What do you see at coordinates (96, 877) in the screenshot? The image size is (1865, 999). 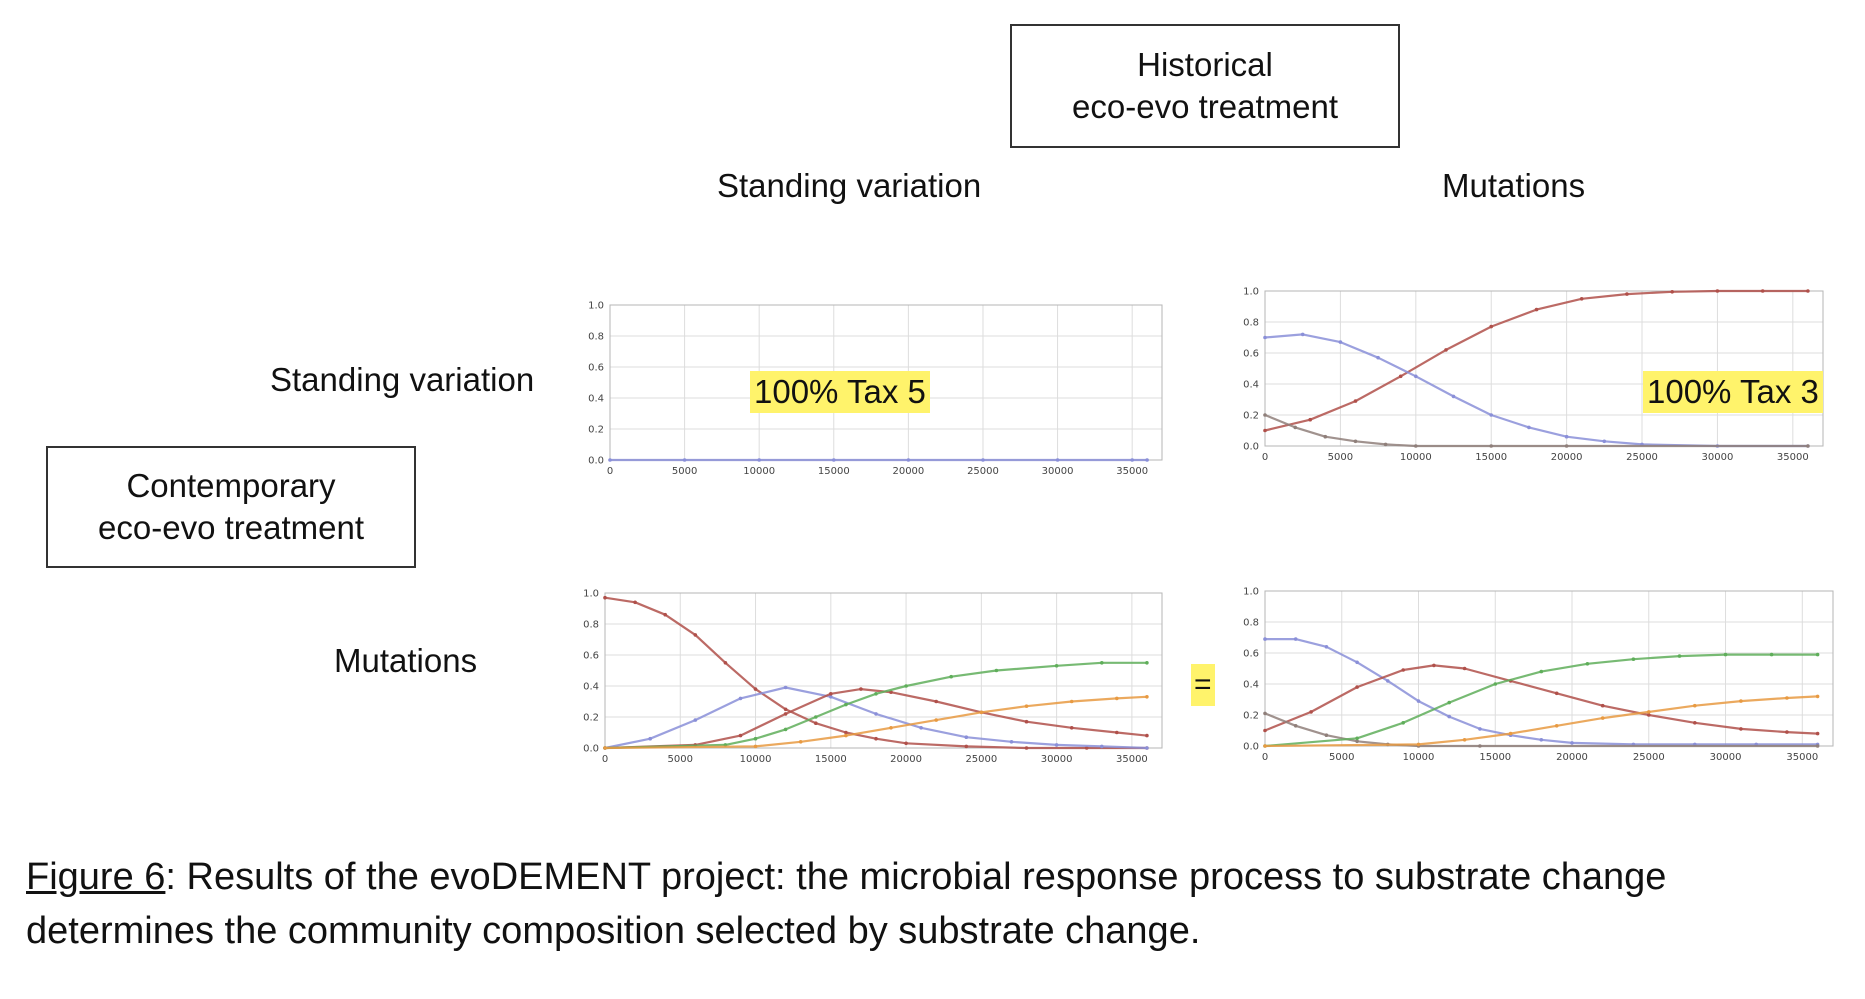 I see `figure-label: Figure 6` at bounding box center [96, 877].